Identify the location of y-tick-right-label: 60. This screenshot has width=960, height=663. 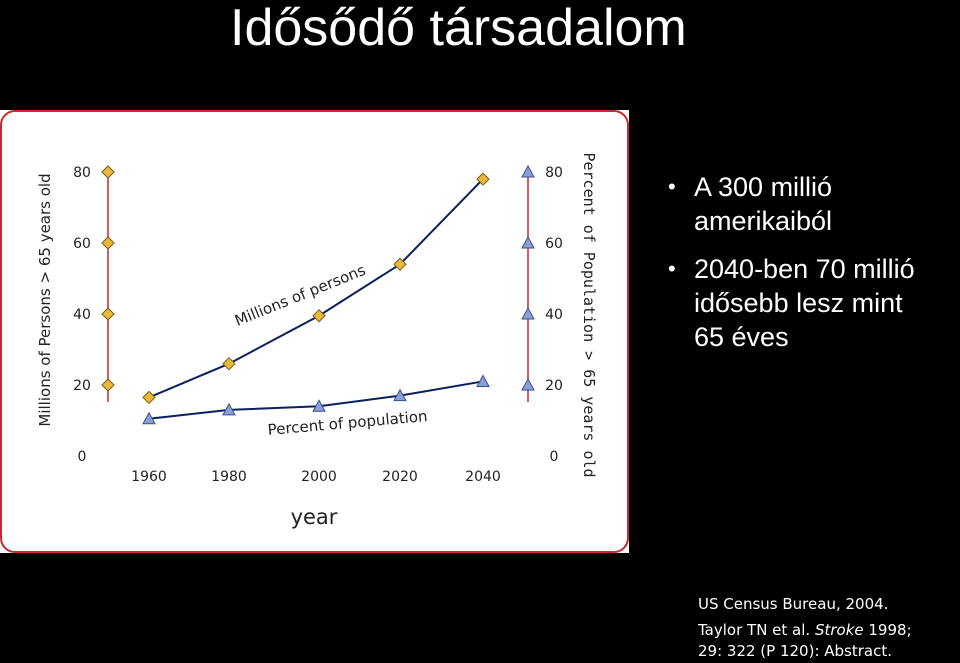
(554, 244).